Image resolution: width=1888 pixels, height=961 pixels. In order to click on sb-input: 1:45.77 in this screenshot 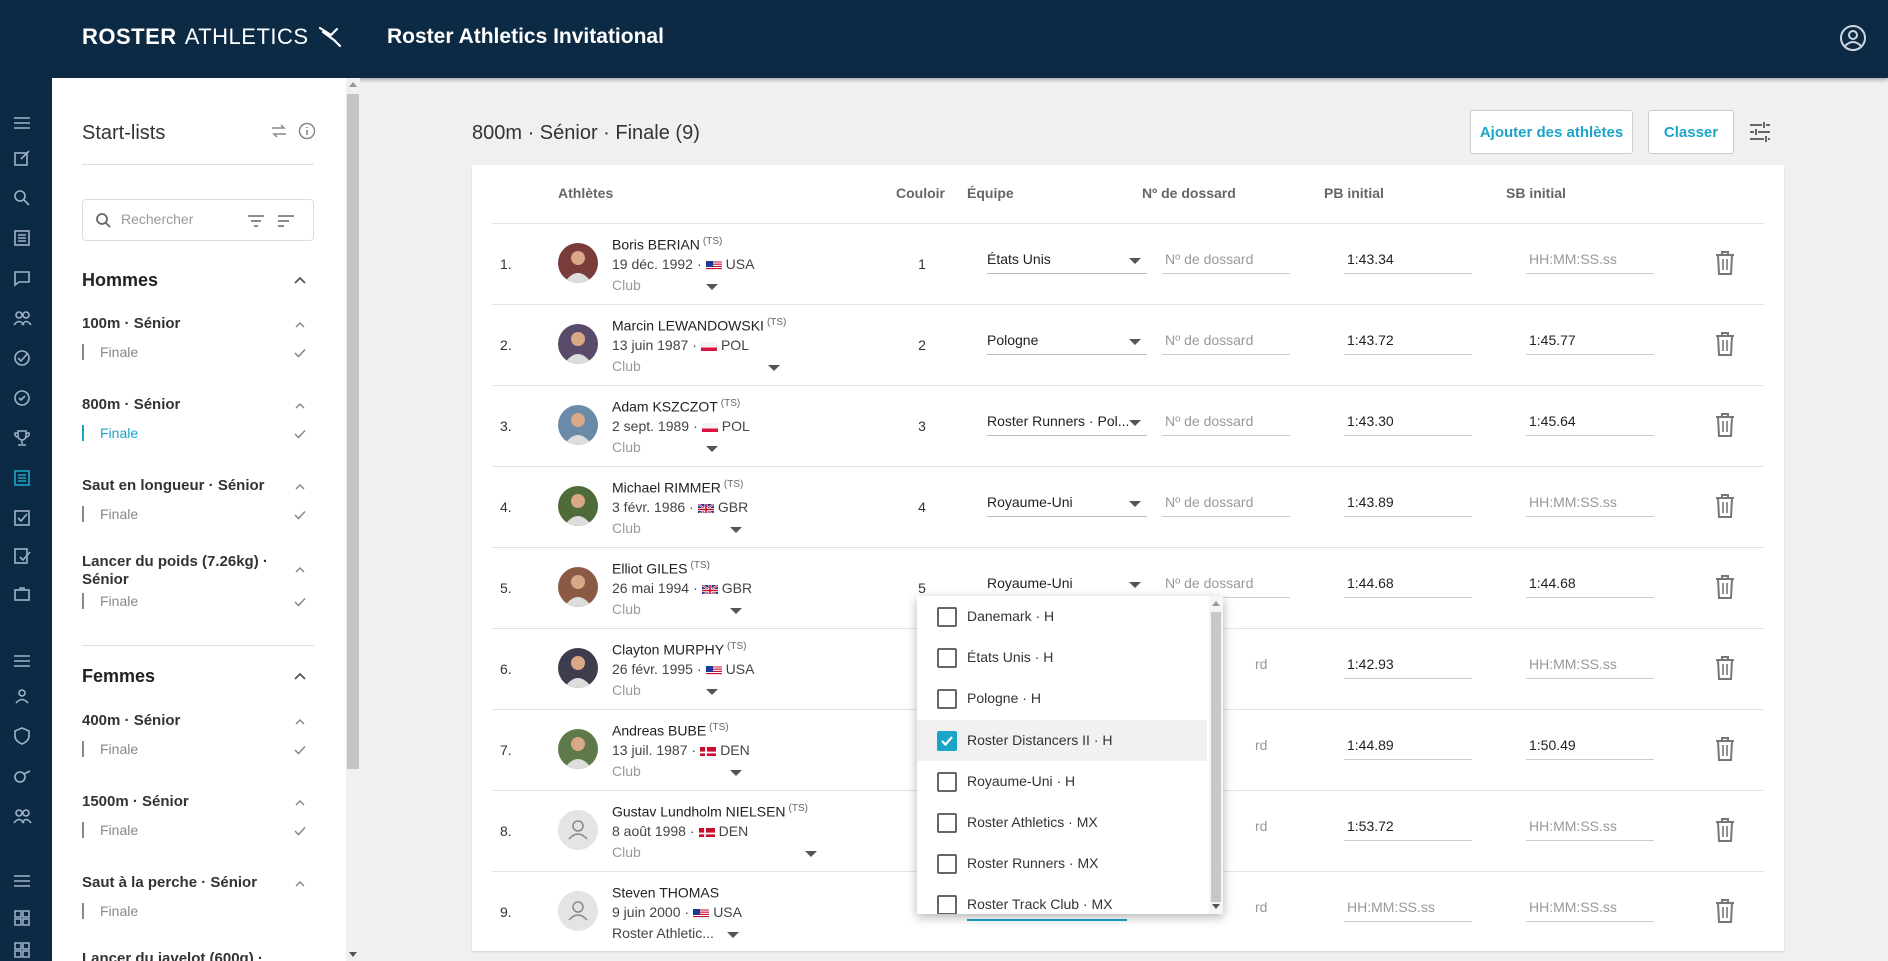, I will do `click(1590, 340)`.